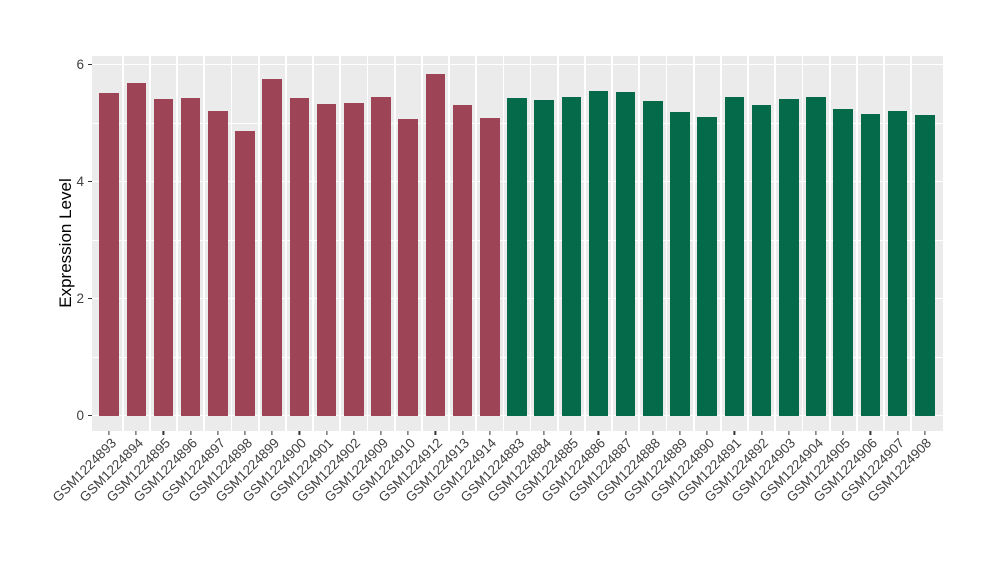 The width and height of the screenshot is (1000, 580). I want to click on bar-GSM1224893, so click(109, 254).